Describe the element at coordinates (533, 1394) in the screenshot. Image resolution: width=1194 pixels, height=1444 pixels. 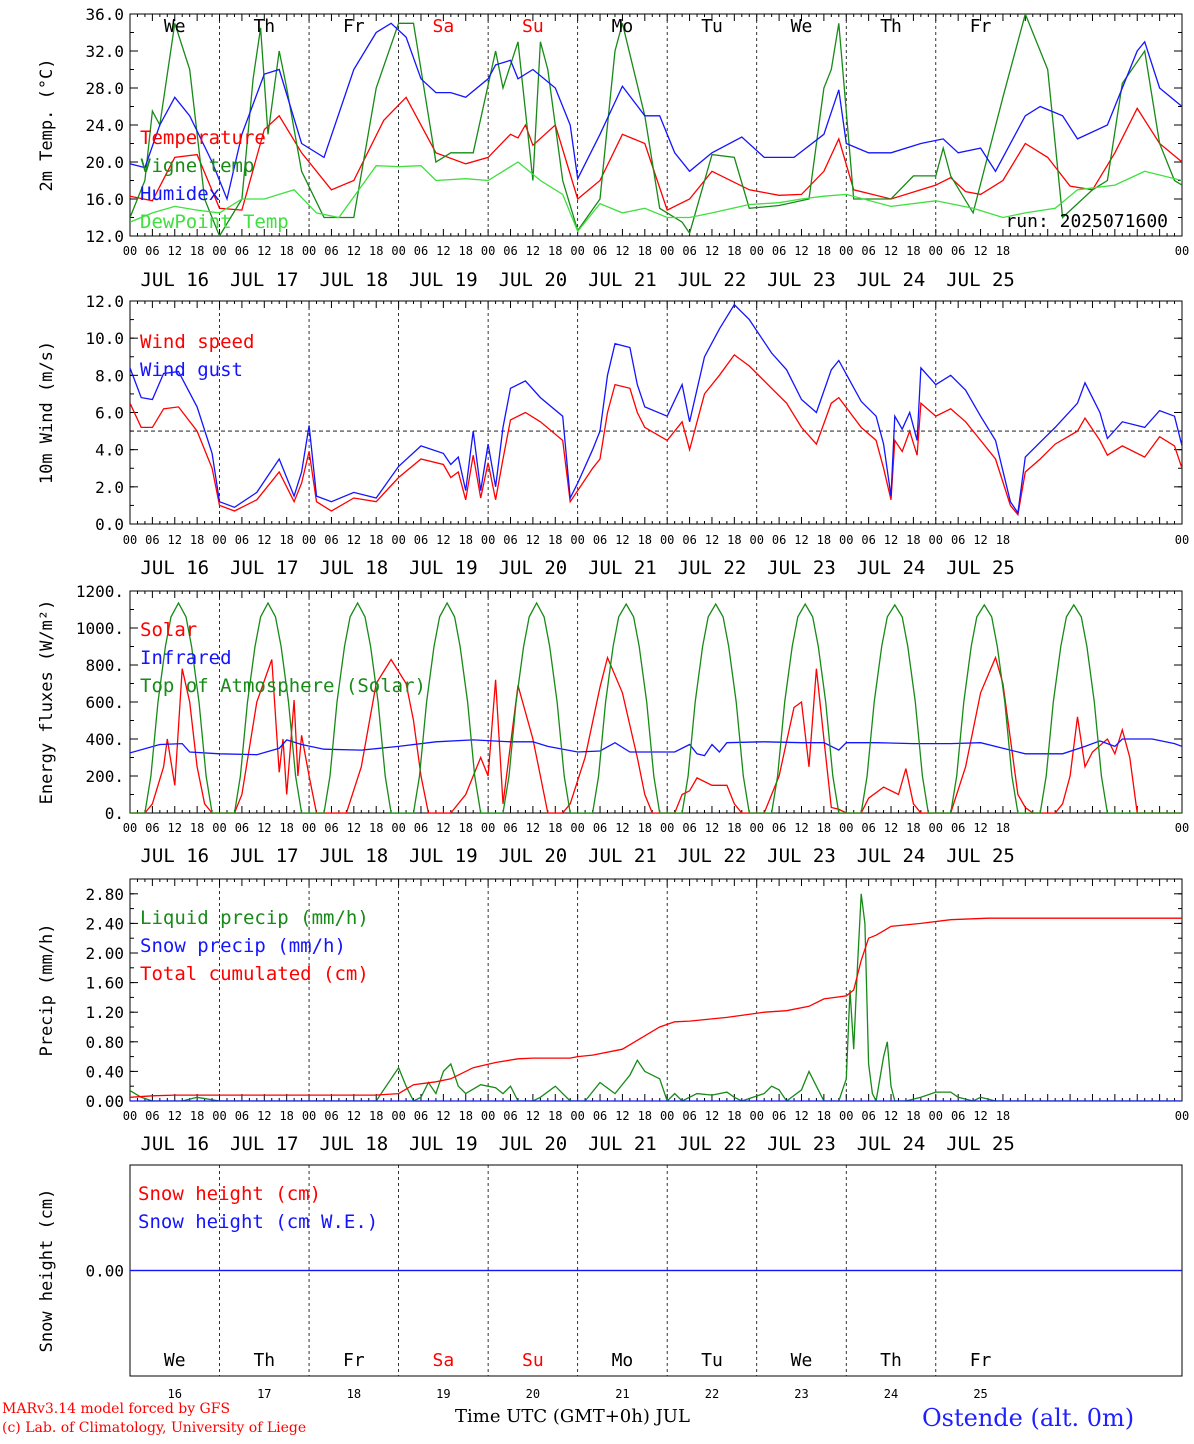
I see `day-number-label: 20` at that location.